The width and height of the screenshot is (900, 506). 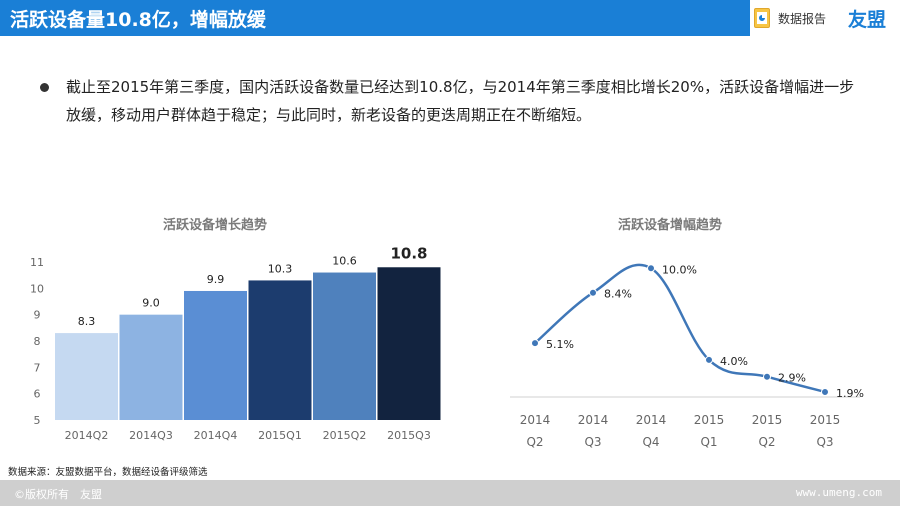 I want to click on y-tick-label: 11, so click(x=37, y=262).